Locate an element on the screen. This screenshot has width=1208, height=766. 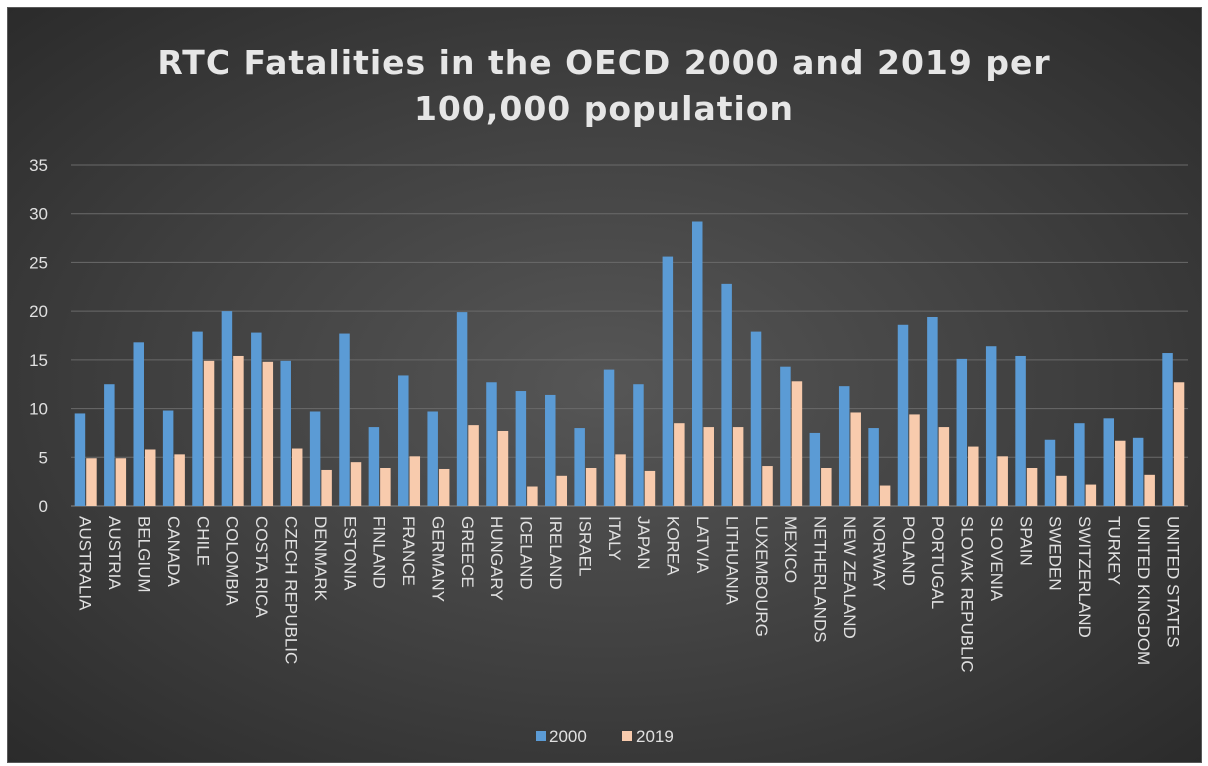
bar-2019-luxembourg is located at coordinates (767, 486).